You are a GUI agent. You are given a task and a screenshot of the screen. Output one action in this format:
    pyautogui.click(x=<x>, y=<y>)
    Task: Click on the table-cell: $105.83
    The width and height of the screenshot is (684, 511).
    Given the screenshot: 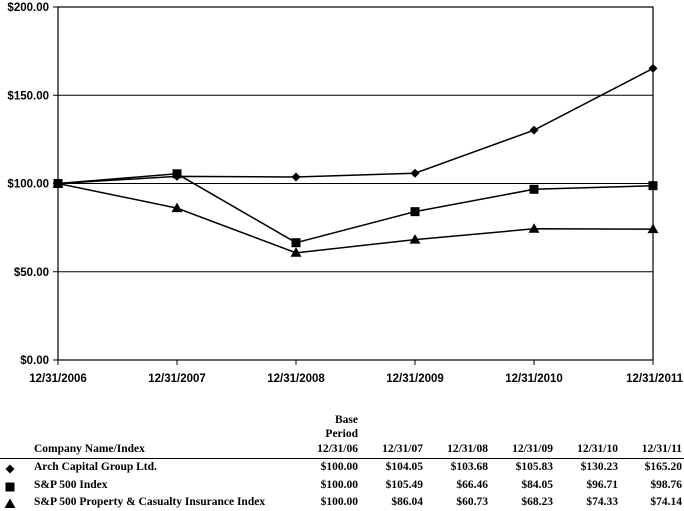 What is the action you would take?
    pyautogui.click(x=534, y=467)
    